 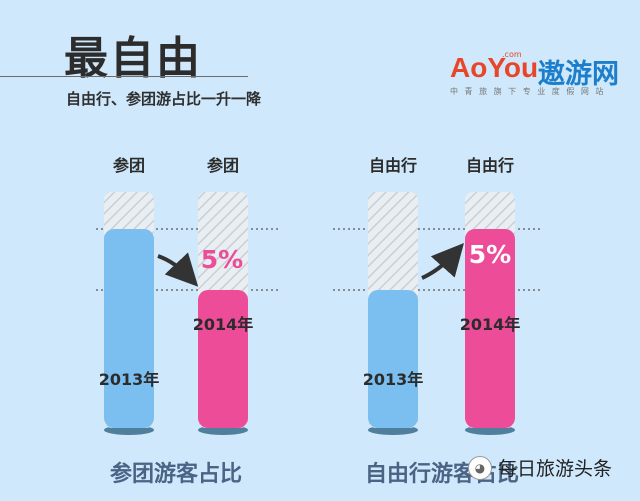 I want to click on logo-com: .com, so click(x=512, y=54).